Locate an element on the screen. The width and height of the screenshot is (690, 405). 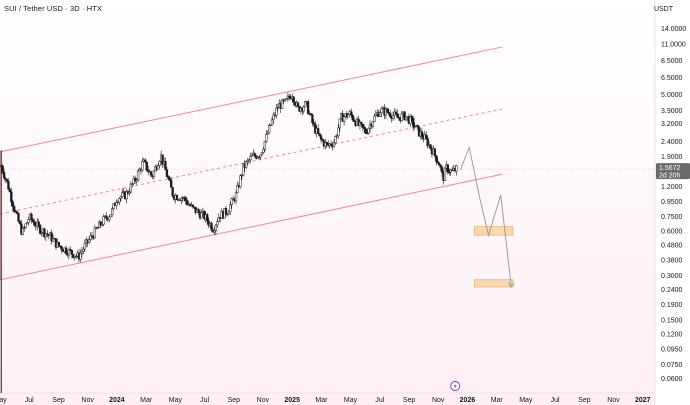
y-tick-label: 0.1200 is located at coordinates (672, 335).